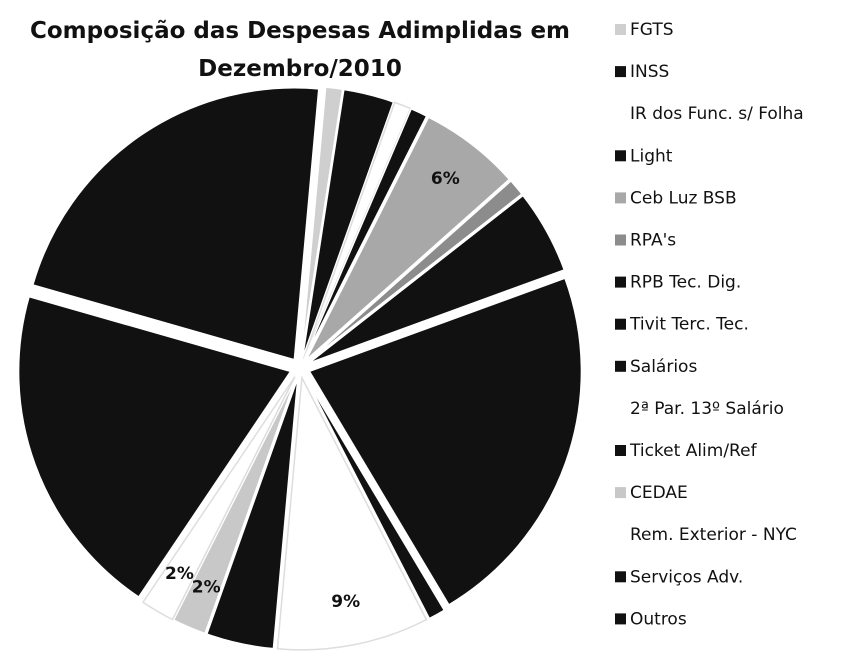  I want to click on legend-label: Outros, so click(658, 619).